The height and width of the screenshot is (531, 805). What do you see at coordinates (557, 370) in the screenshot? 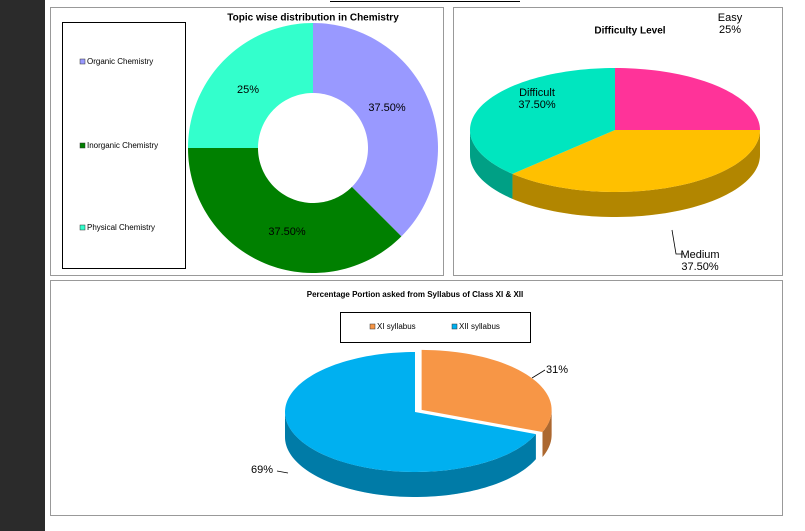
I see `data-label: 31%` at bounding box center [557, 370].